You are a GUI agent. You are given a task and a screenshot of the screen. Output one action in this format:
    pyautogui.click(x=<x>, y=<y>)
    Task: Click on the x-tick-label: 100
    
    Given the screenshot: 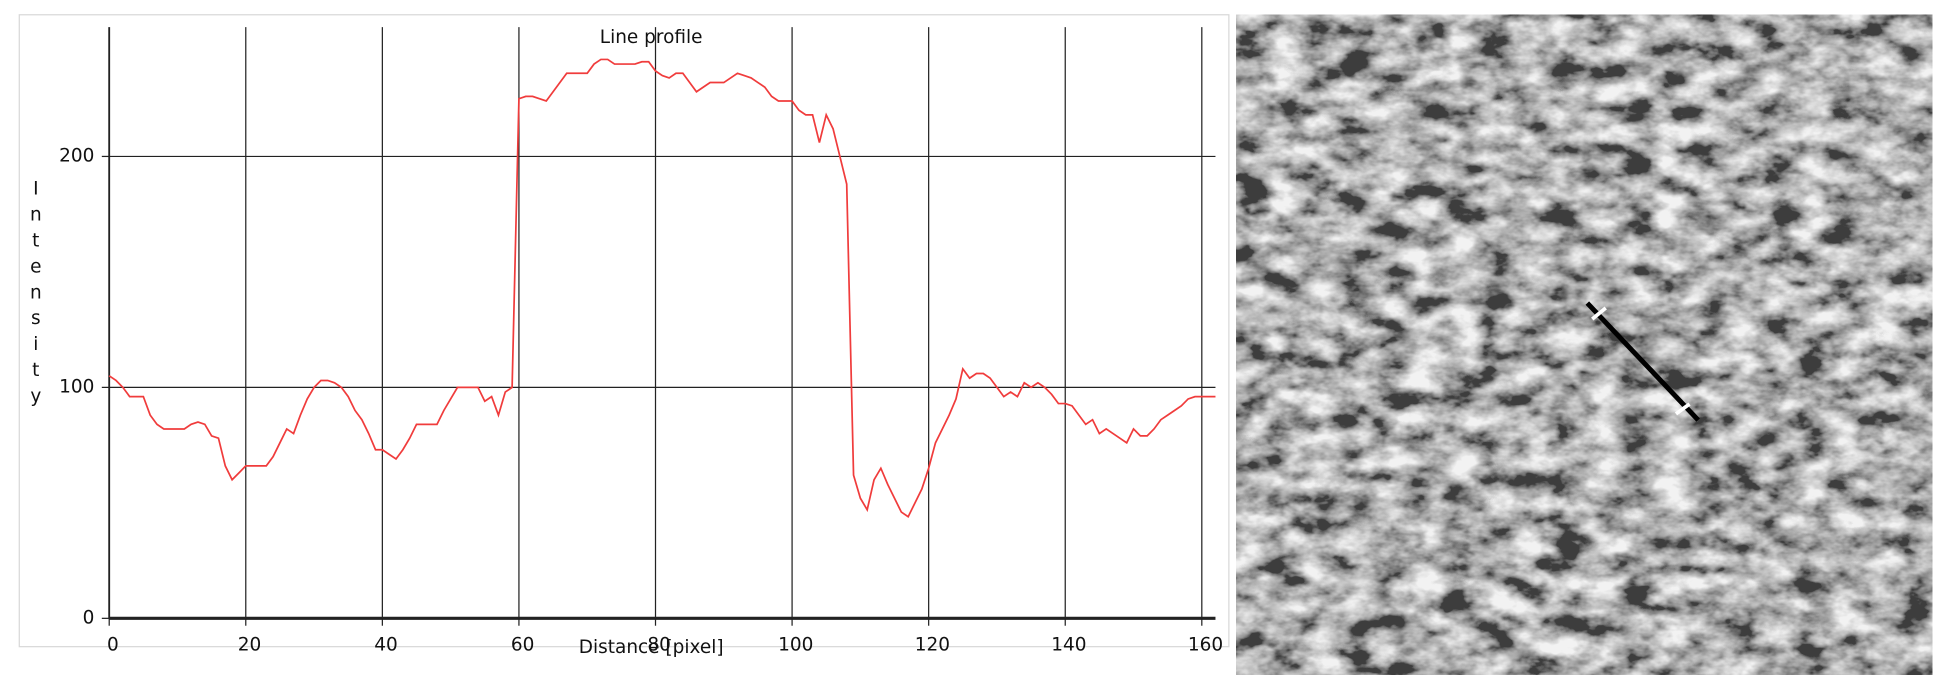 What is the action you would take?
    pyautogui.click(x=795, y=644)
    